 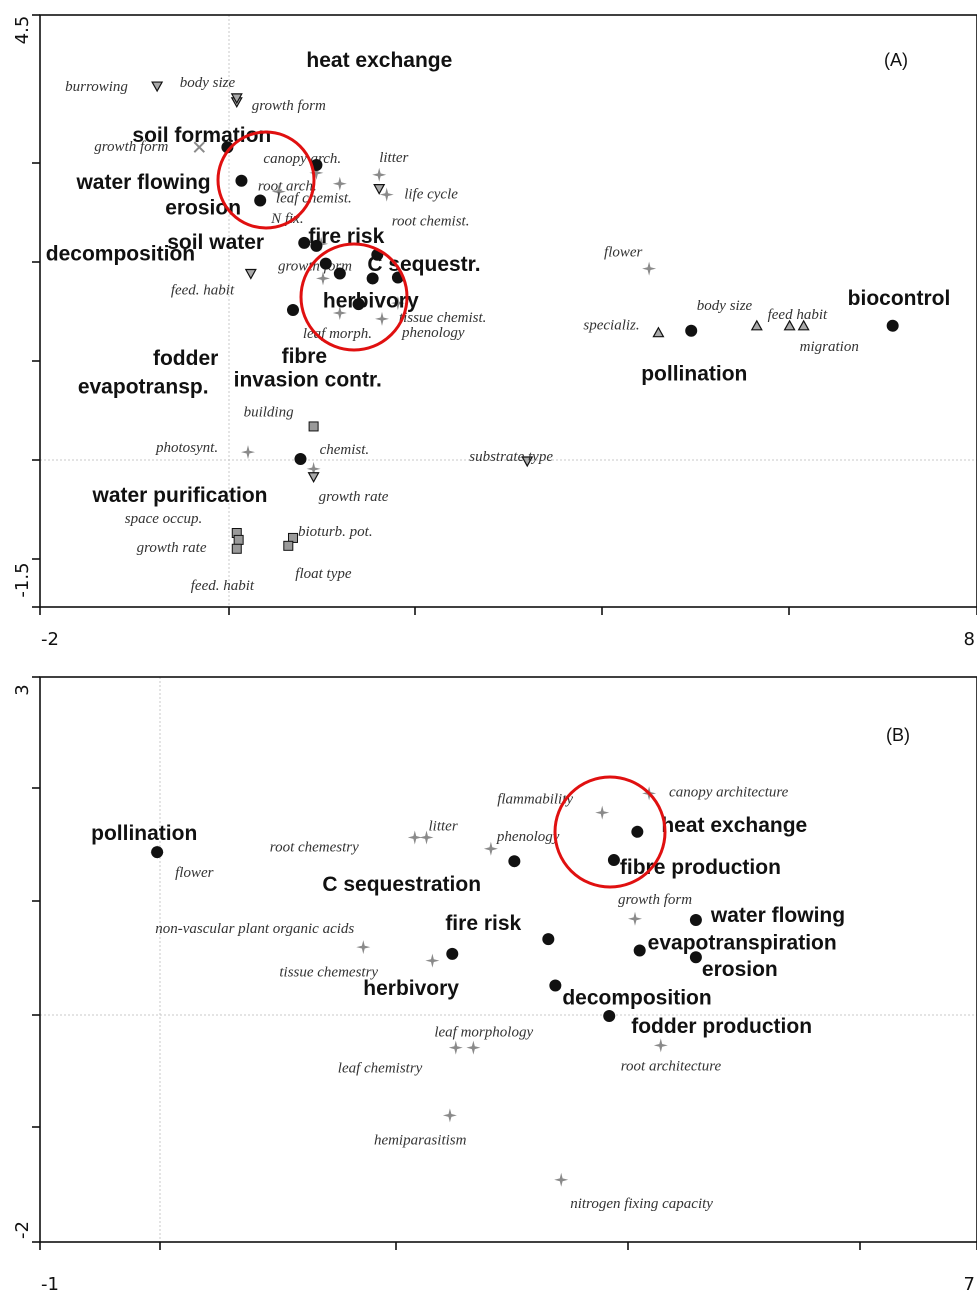 What do you see at coordinates (671, 1066) in the screenshot?
I see `trait-label: root architecture` at bounding box center [671, 1066].